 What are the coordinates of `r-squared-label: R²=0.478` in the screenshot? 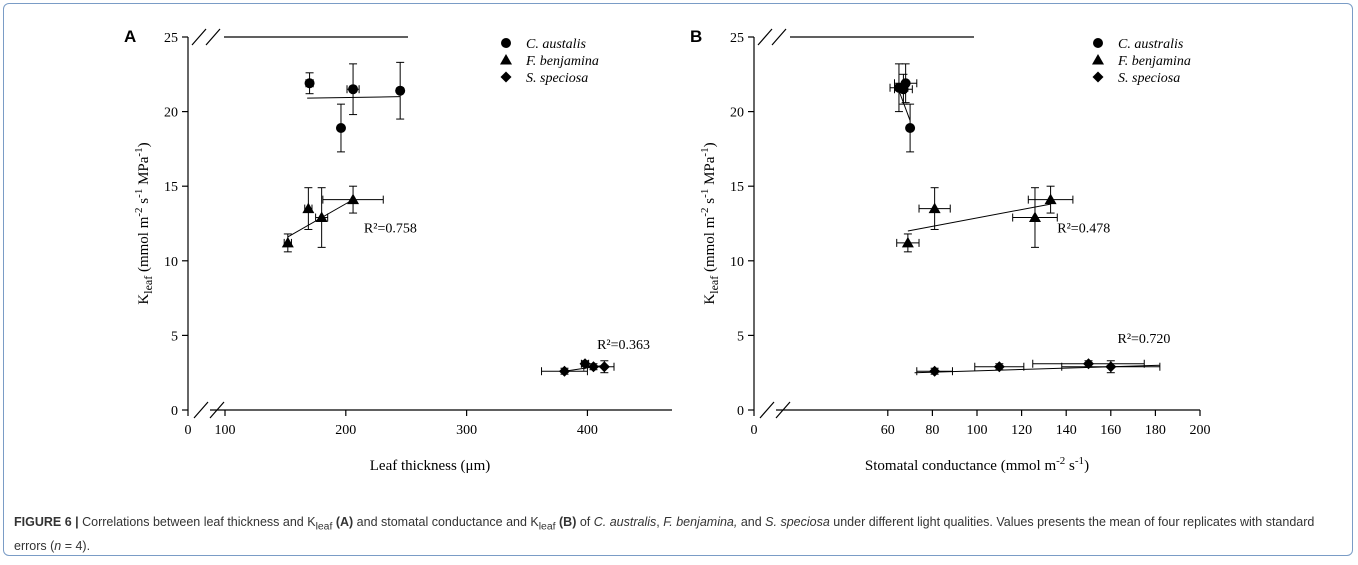 It's located at (1083, 228).